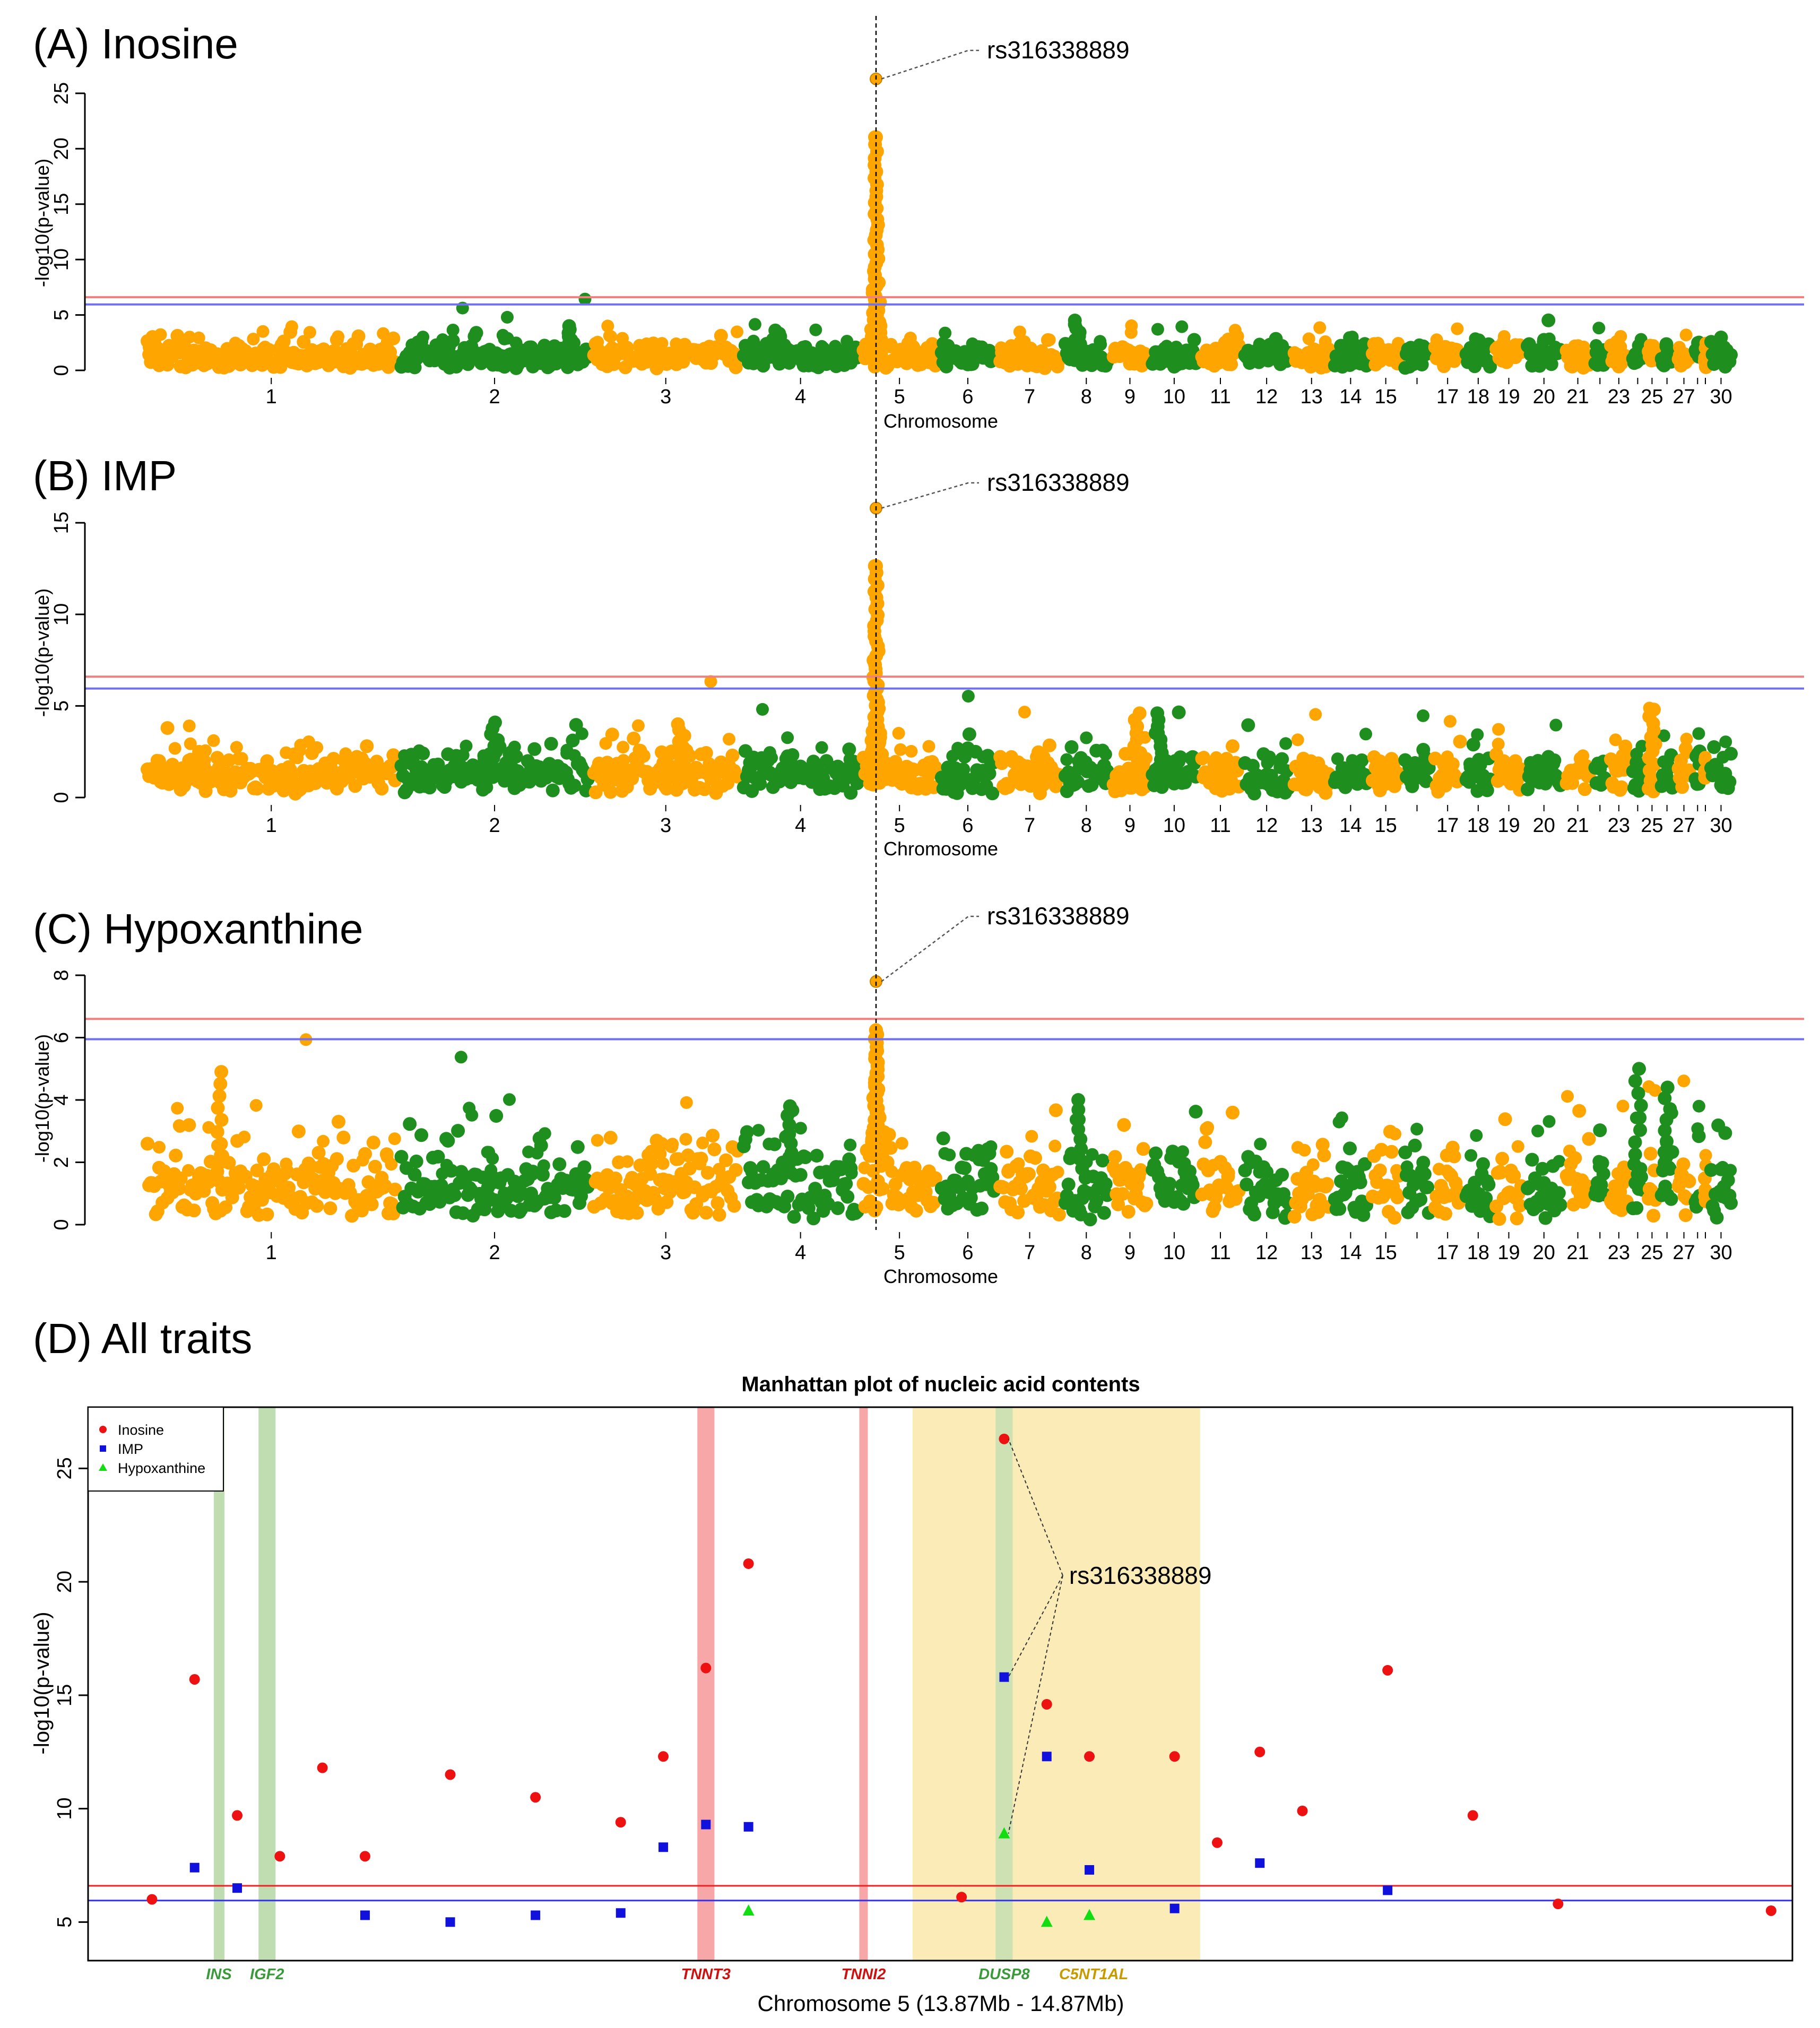 The height and width of the screenshot is (2028, 1820). What do you see at coordinates (1683, 825) in the screenshot?
I see `x-tick-label: 27` at bounding box center [1683, 825].